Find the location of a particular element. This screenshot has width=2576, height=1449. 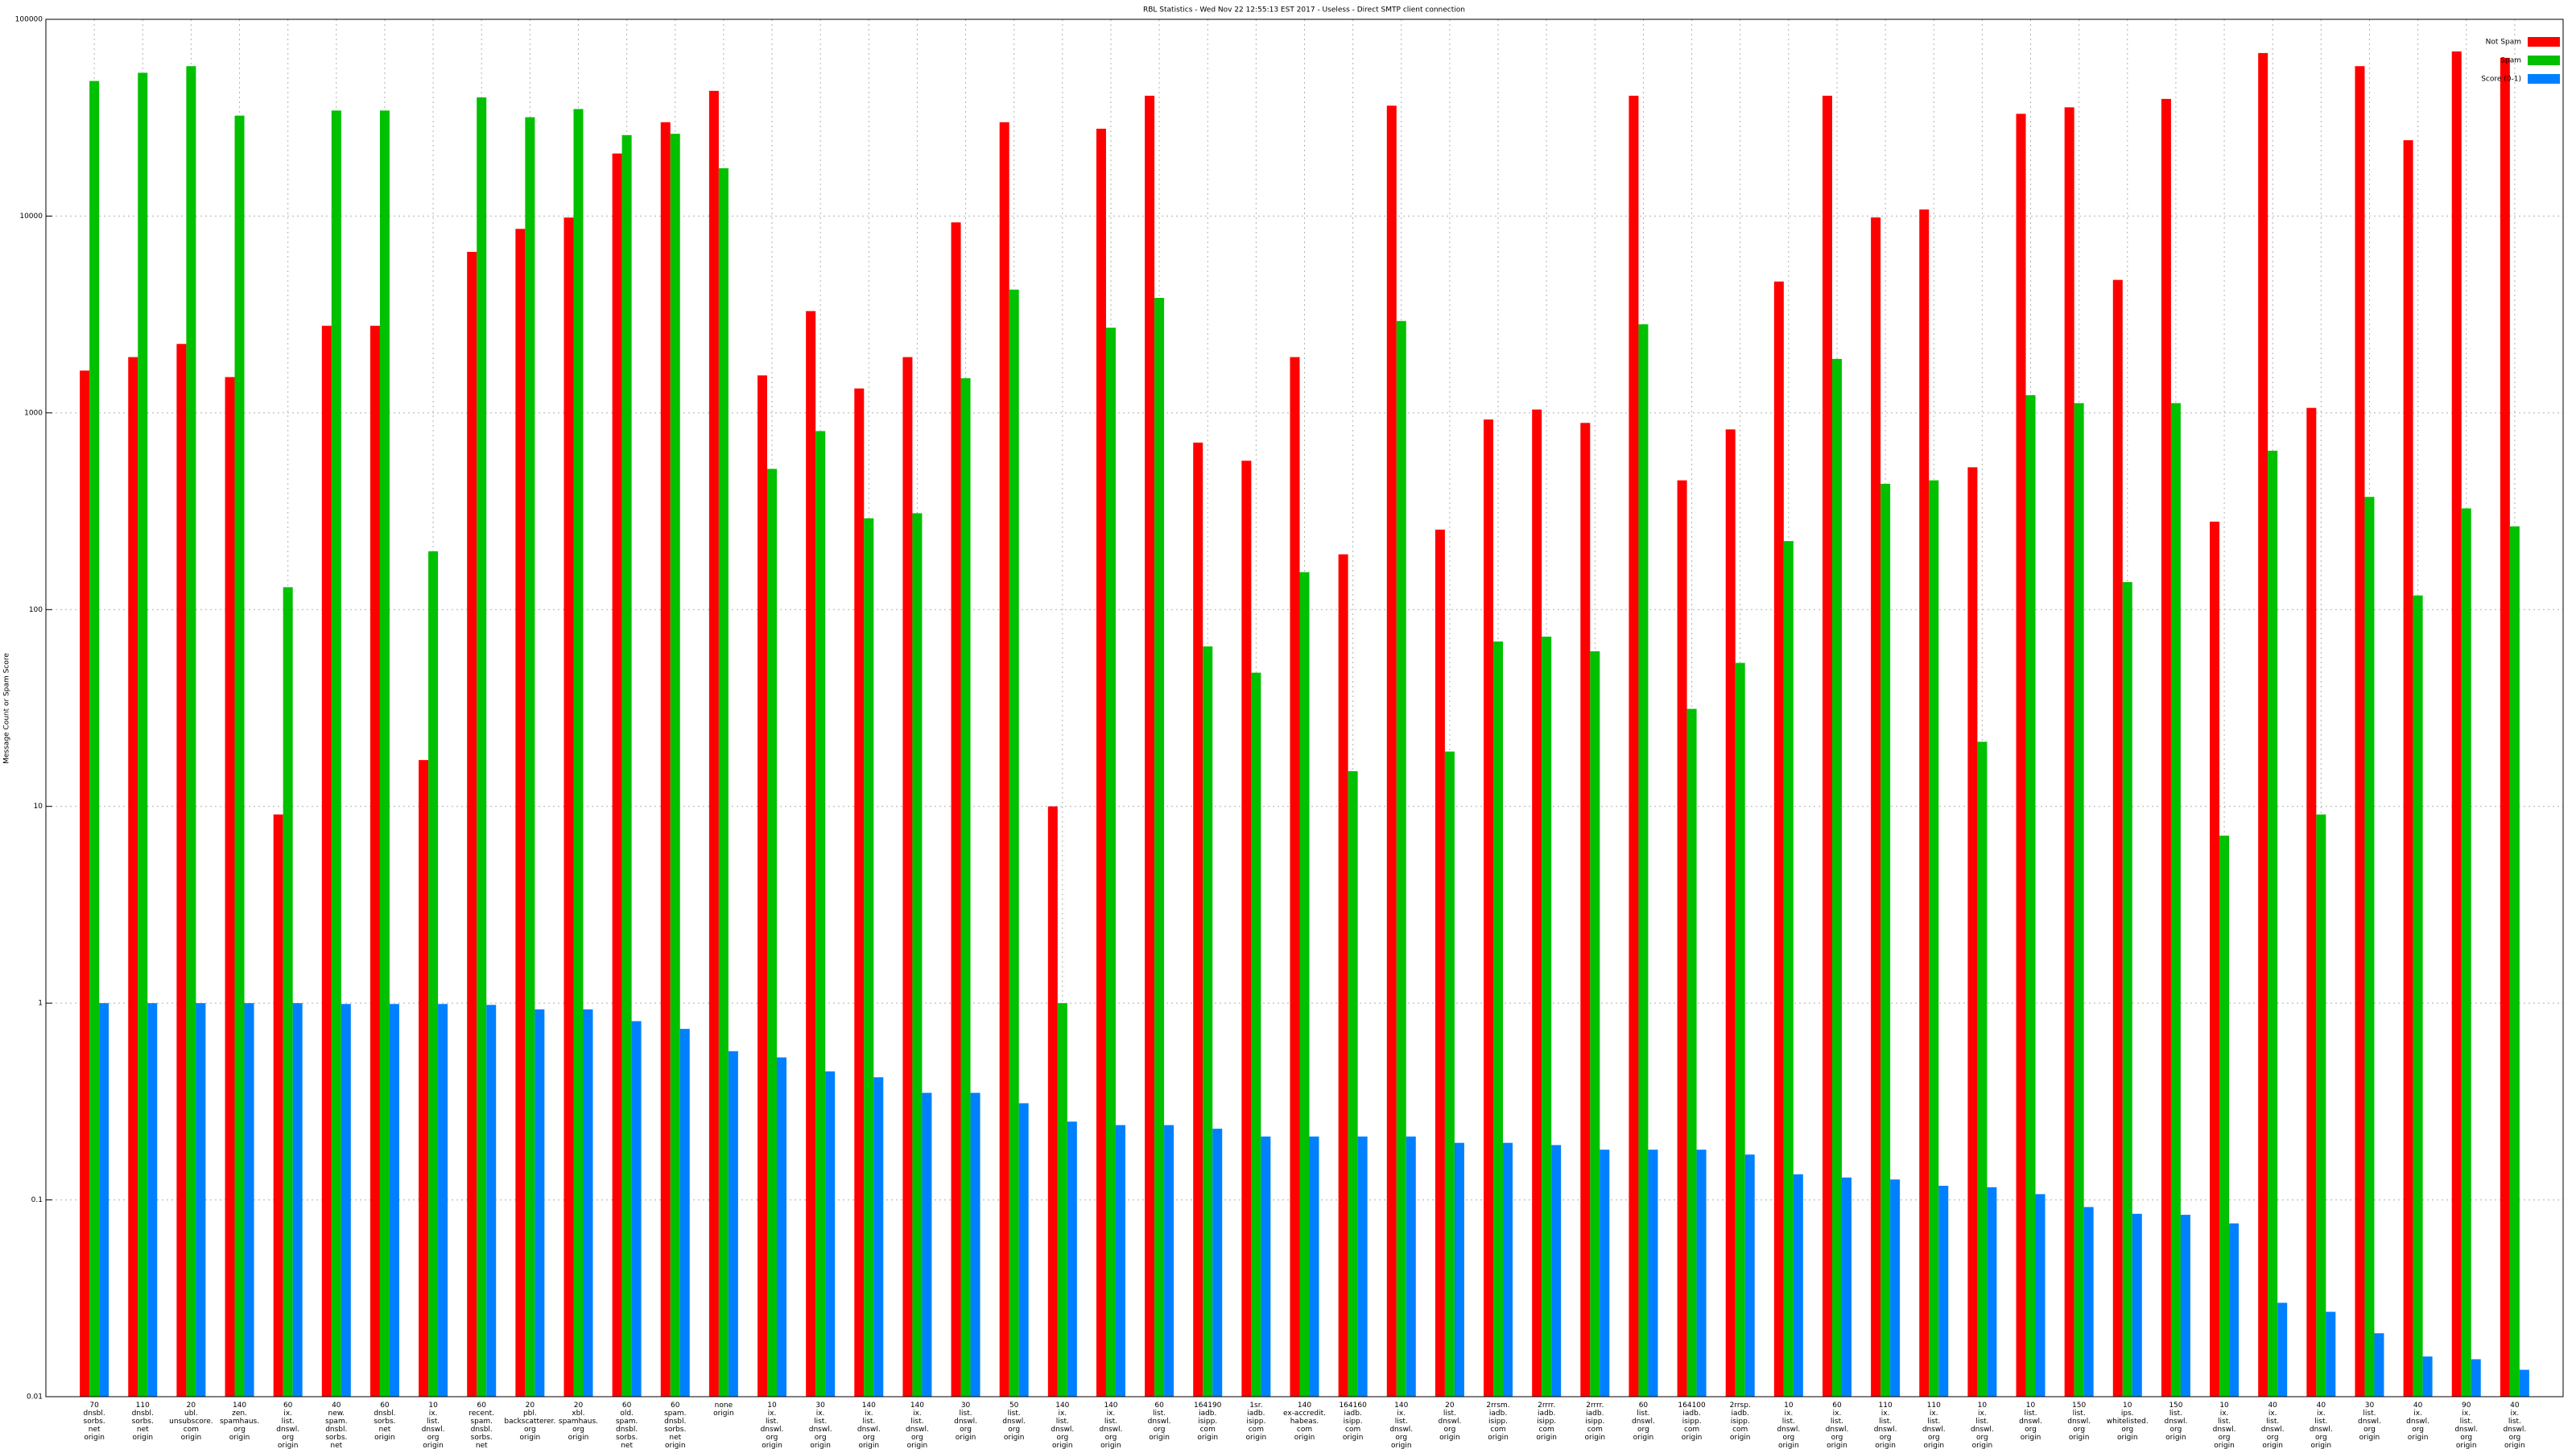

x-tick-label: 2rrrr. iadb. isipp. com origin is located at coordinates (1594, 1422).